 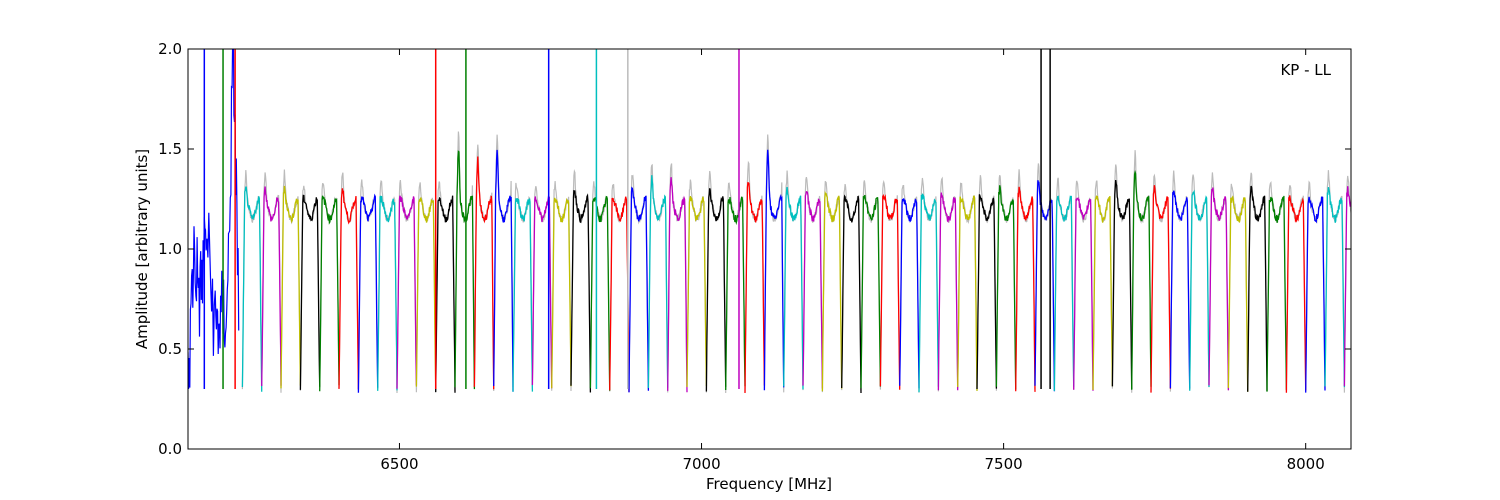 What do you see at coordinates (142, 249) in the screenshot?
I see `y-axis-label: Amplitude [arbitrary units]` at bounding box center [142, 249].